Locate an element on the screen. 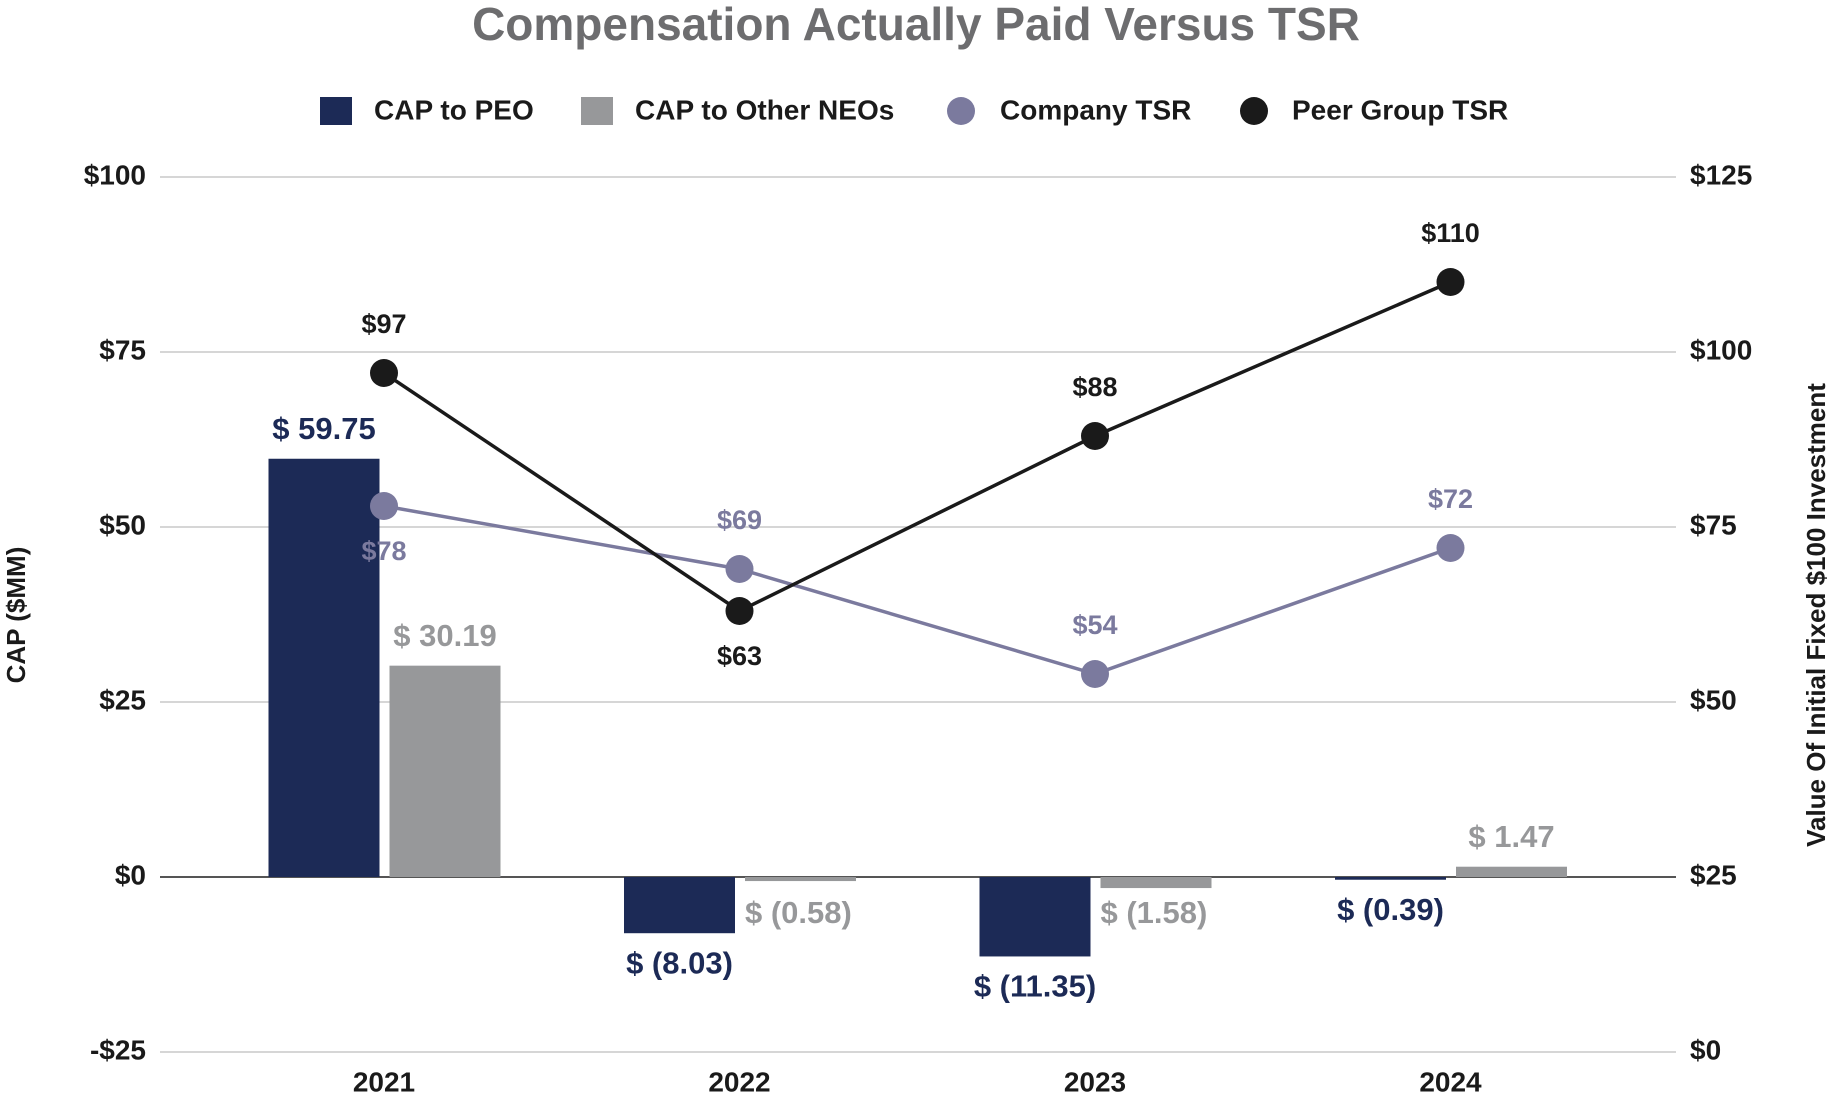 The width and height of the screenshot is (1832, 1104). x-tick-label: 2023 is located at coordinates (1095, 1081).